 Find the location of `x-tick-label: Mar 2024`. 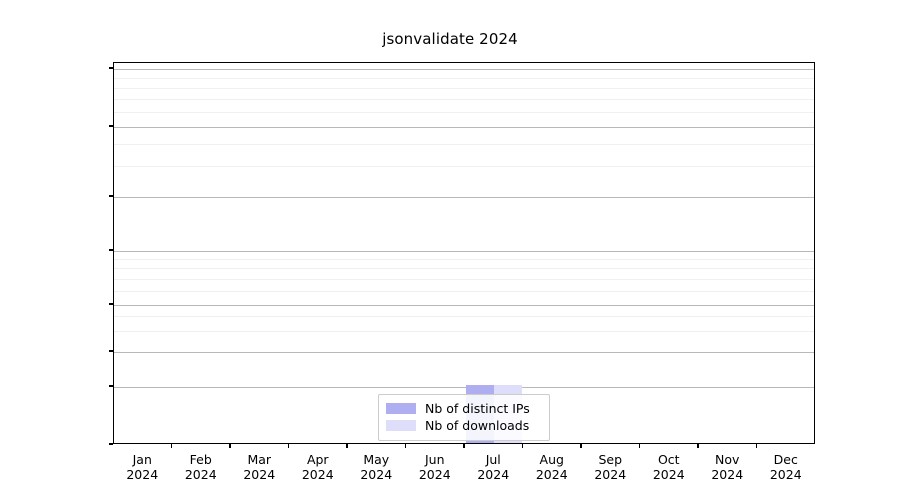

x-tick-label: Mar 2024 is located at coordinates (259, 467).